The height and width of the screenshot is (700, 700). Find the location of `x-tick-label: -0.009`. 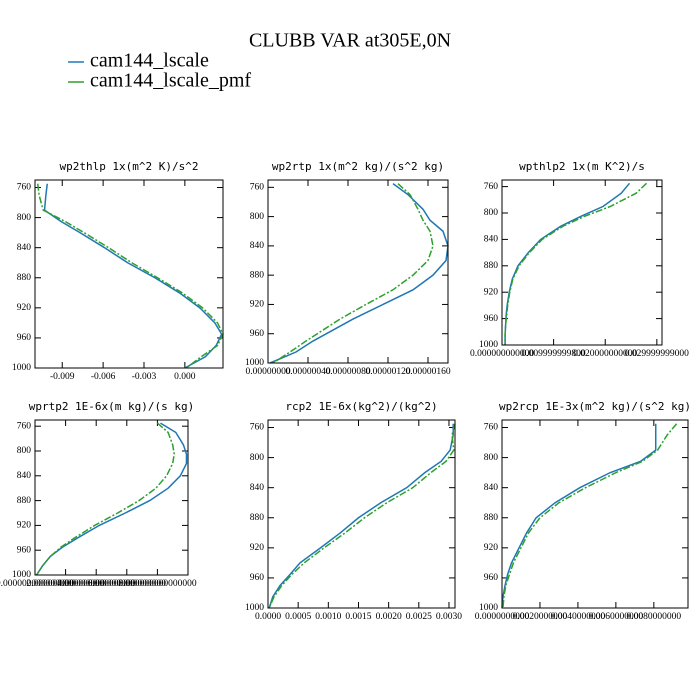

x-tick-label: -0.009 is located at coordinates (62, 377).